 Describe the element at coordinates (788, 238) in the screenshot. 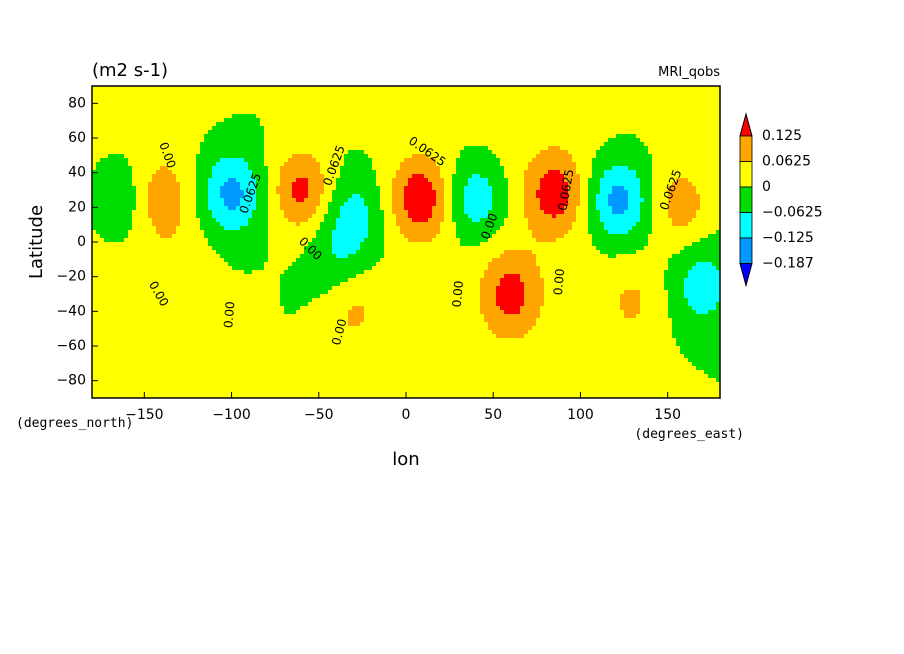

I see `colorbar-label: −0.125` at that location.